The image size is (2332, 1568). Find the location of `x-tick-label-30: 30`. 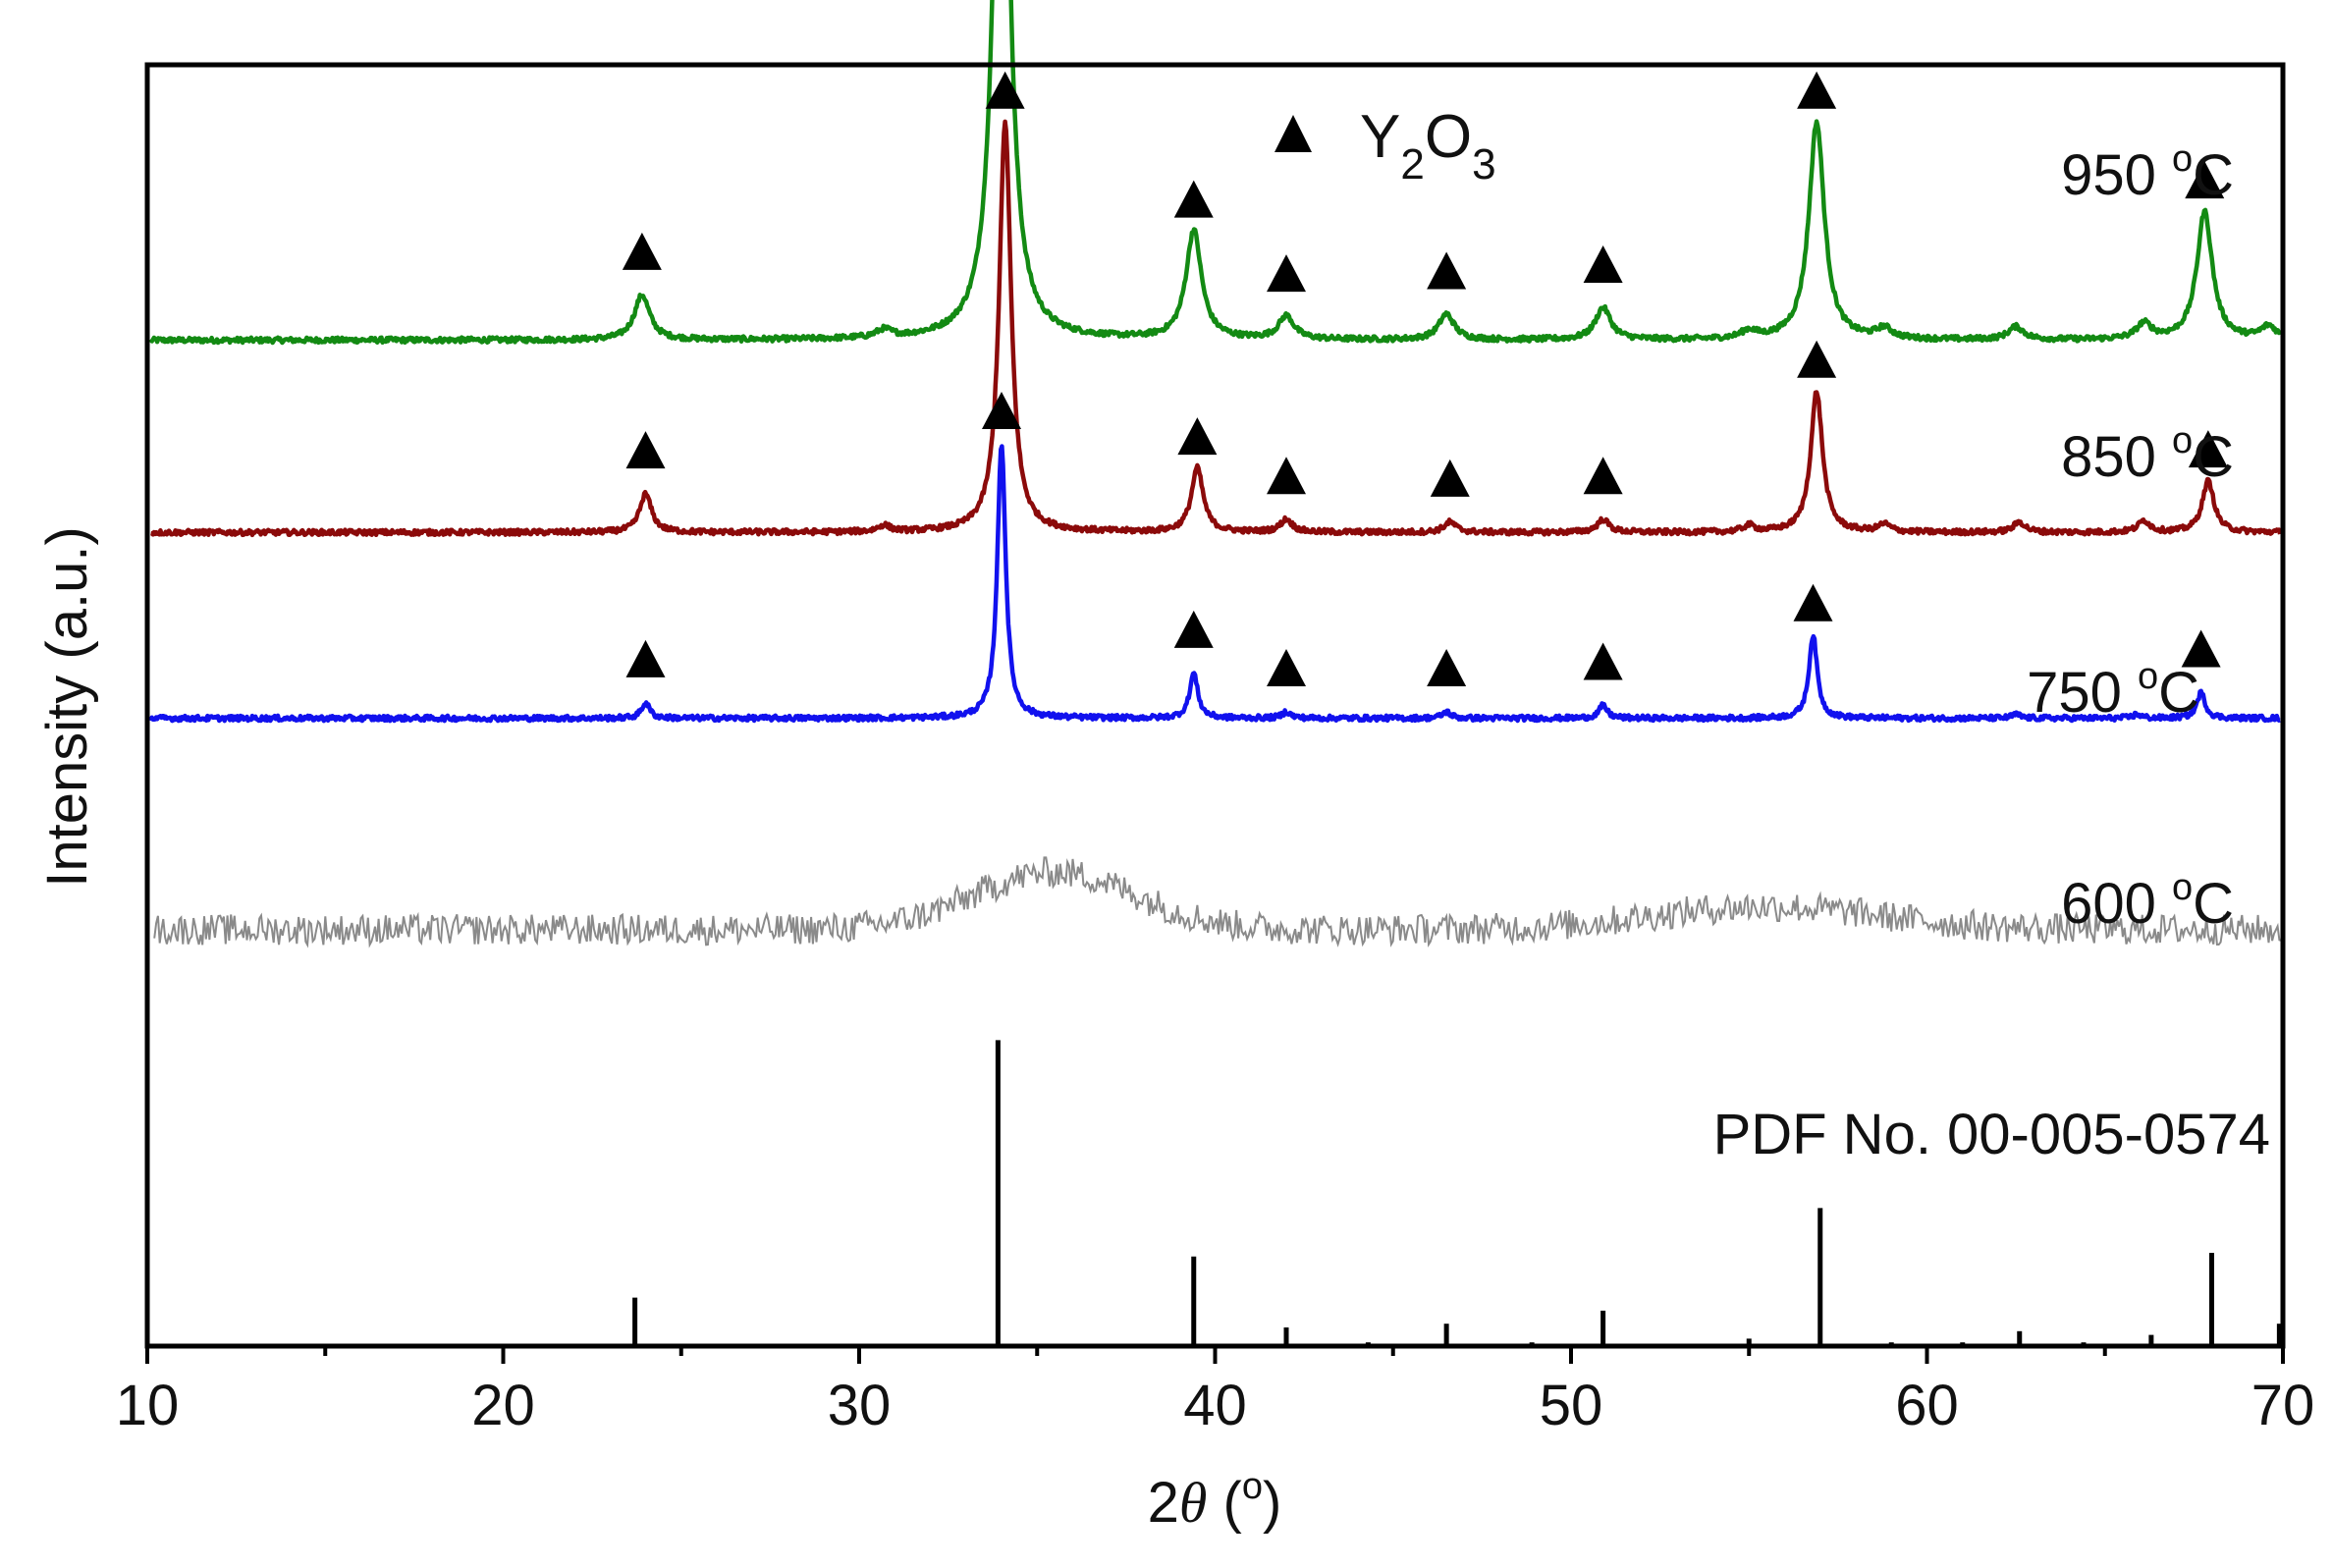

x-tick-label-30: 30 is located at coordinates (860, 1405).